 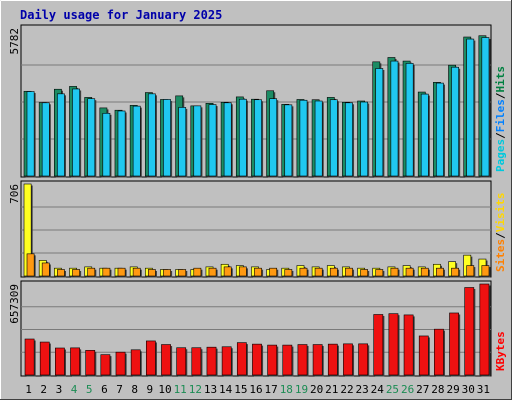 I want to click on x-tick-label-11: 11, so click(x=180, y=389).